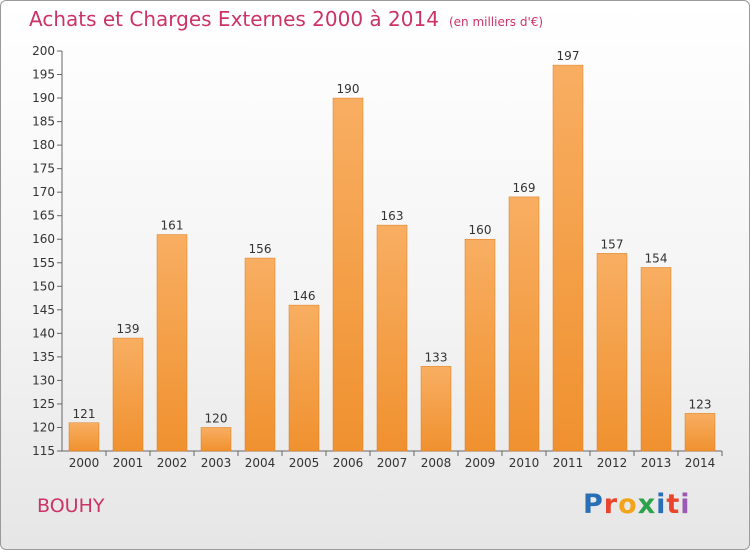  I want to click on bar-value-label: 146, so click(304, 296).